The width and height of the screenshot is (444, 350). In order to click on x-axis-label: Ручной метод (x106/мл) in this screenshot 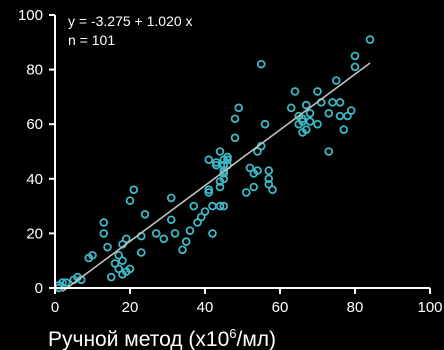, I will do `click(162, 338)`.